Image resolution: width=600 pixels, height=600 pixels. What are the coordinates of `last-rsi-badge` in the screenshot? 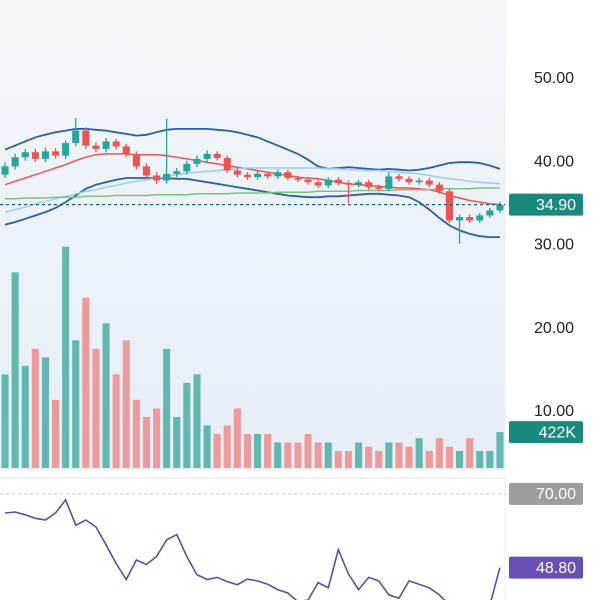 It's located at (546, 567).